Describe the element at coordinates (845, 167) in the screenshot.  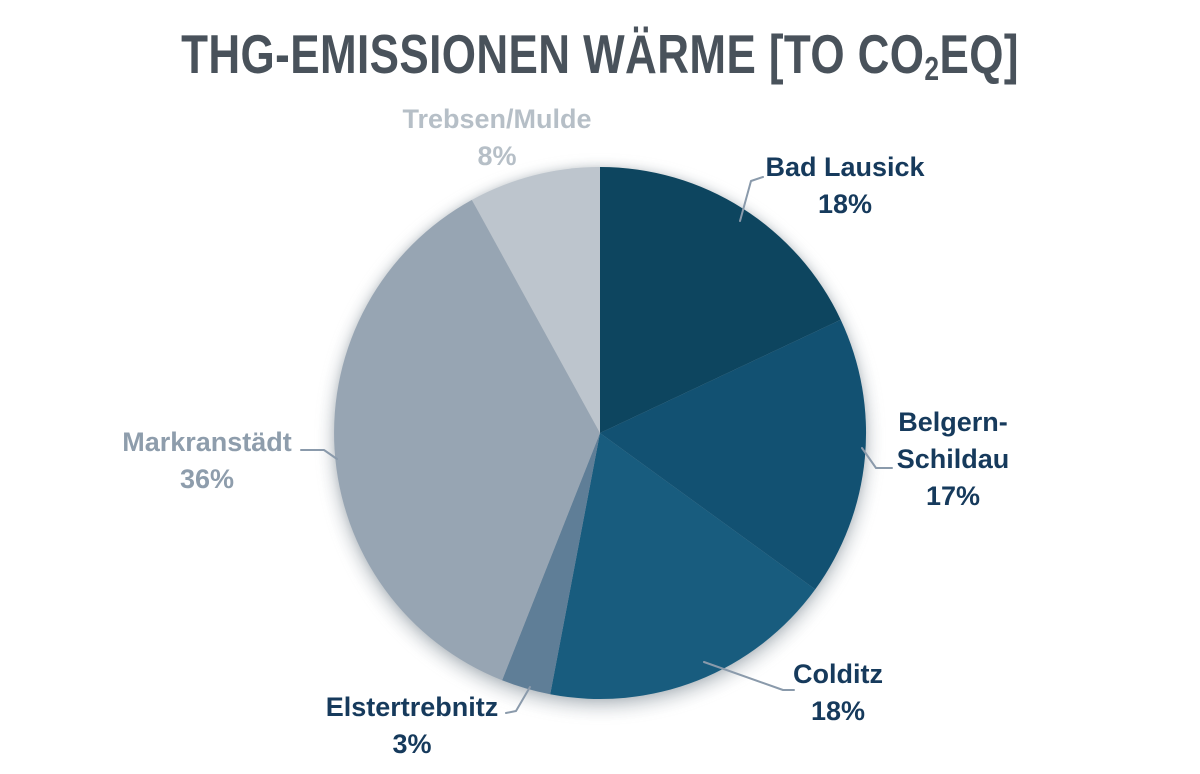
I see `slice-name: Bad Lausick` at that location.